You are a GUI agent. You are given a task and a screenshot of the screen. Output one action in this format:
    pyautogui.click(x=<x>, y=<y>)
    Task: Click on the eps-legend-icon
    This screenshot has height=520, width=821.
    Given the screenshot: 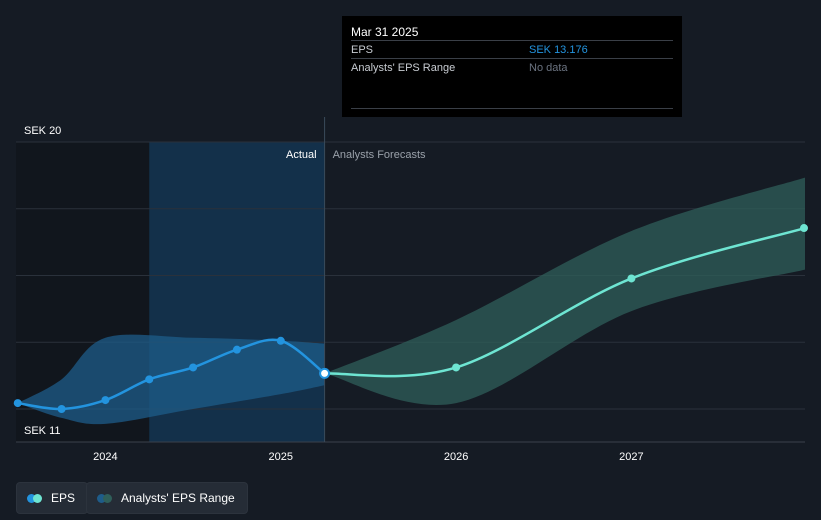 What is the action you would take?
    pyautogui.click(x=35, y=498)
    